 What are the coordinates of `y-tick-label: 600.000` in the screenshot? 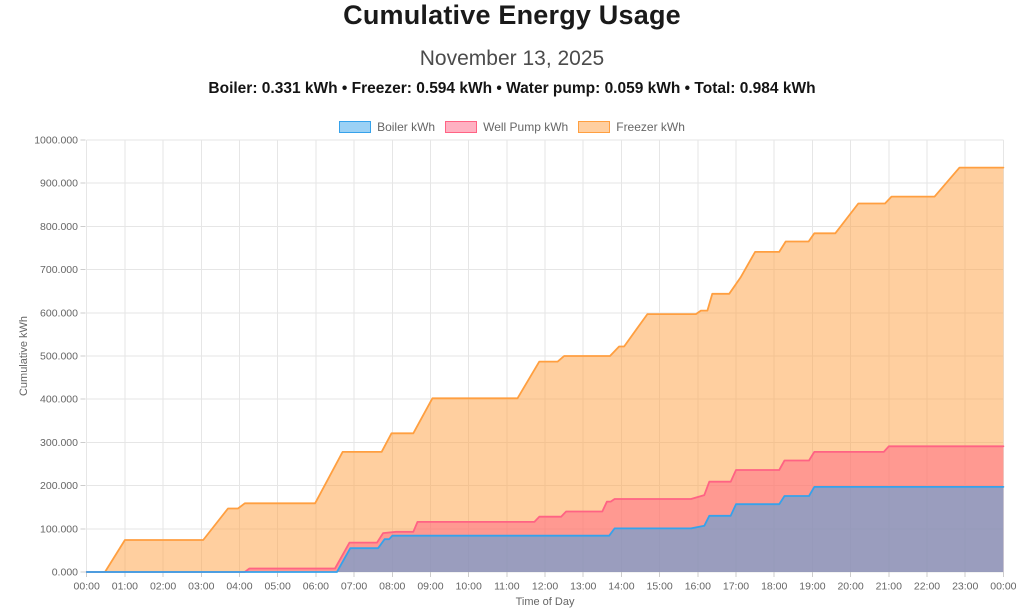 It's located at (59, 313).